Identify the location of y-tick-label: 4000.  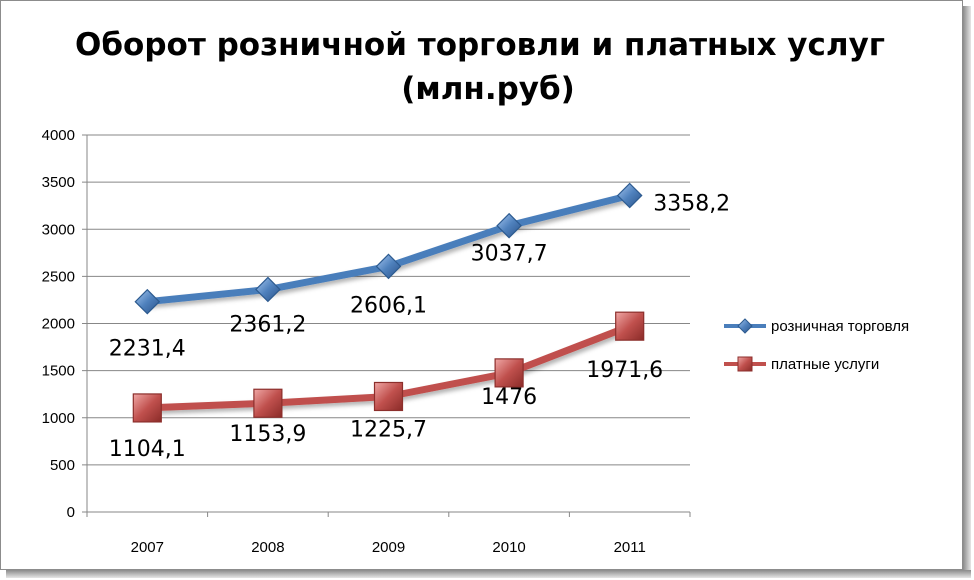
(58, 135).